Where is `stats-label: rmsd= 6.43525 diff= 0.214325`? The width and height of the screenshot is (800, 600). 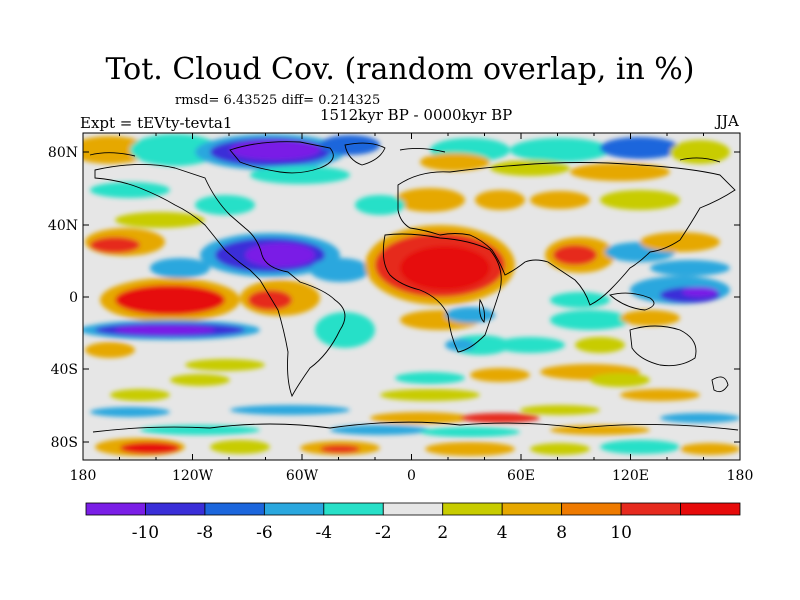
stats-label: rmsd= 6.43525 diff= 0.214325 is located at coordinates (278, 100).